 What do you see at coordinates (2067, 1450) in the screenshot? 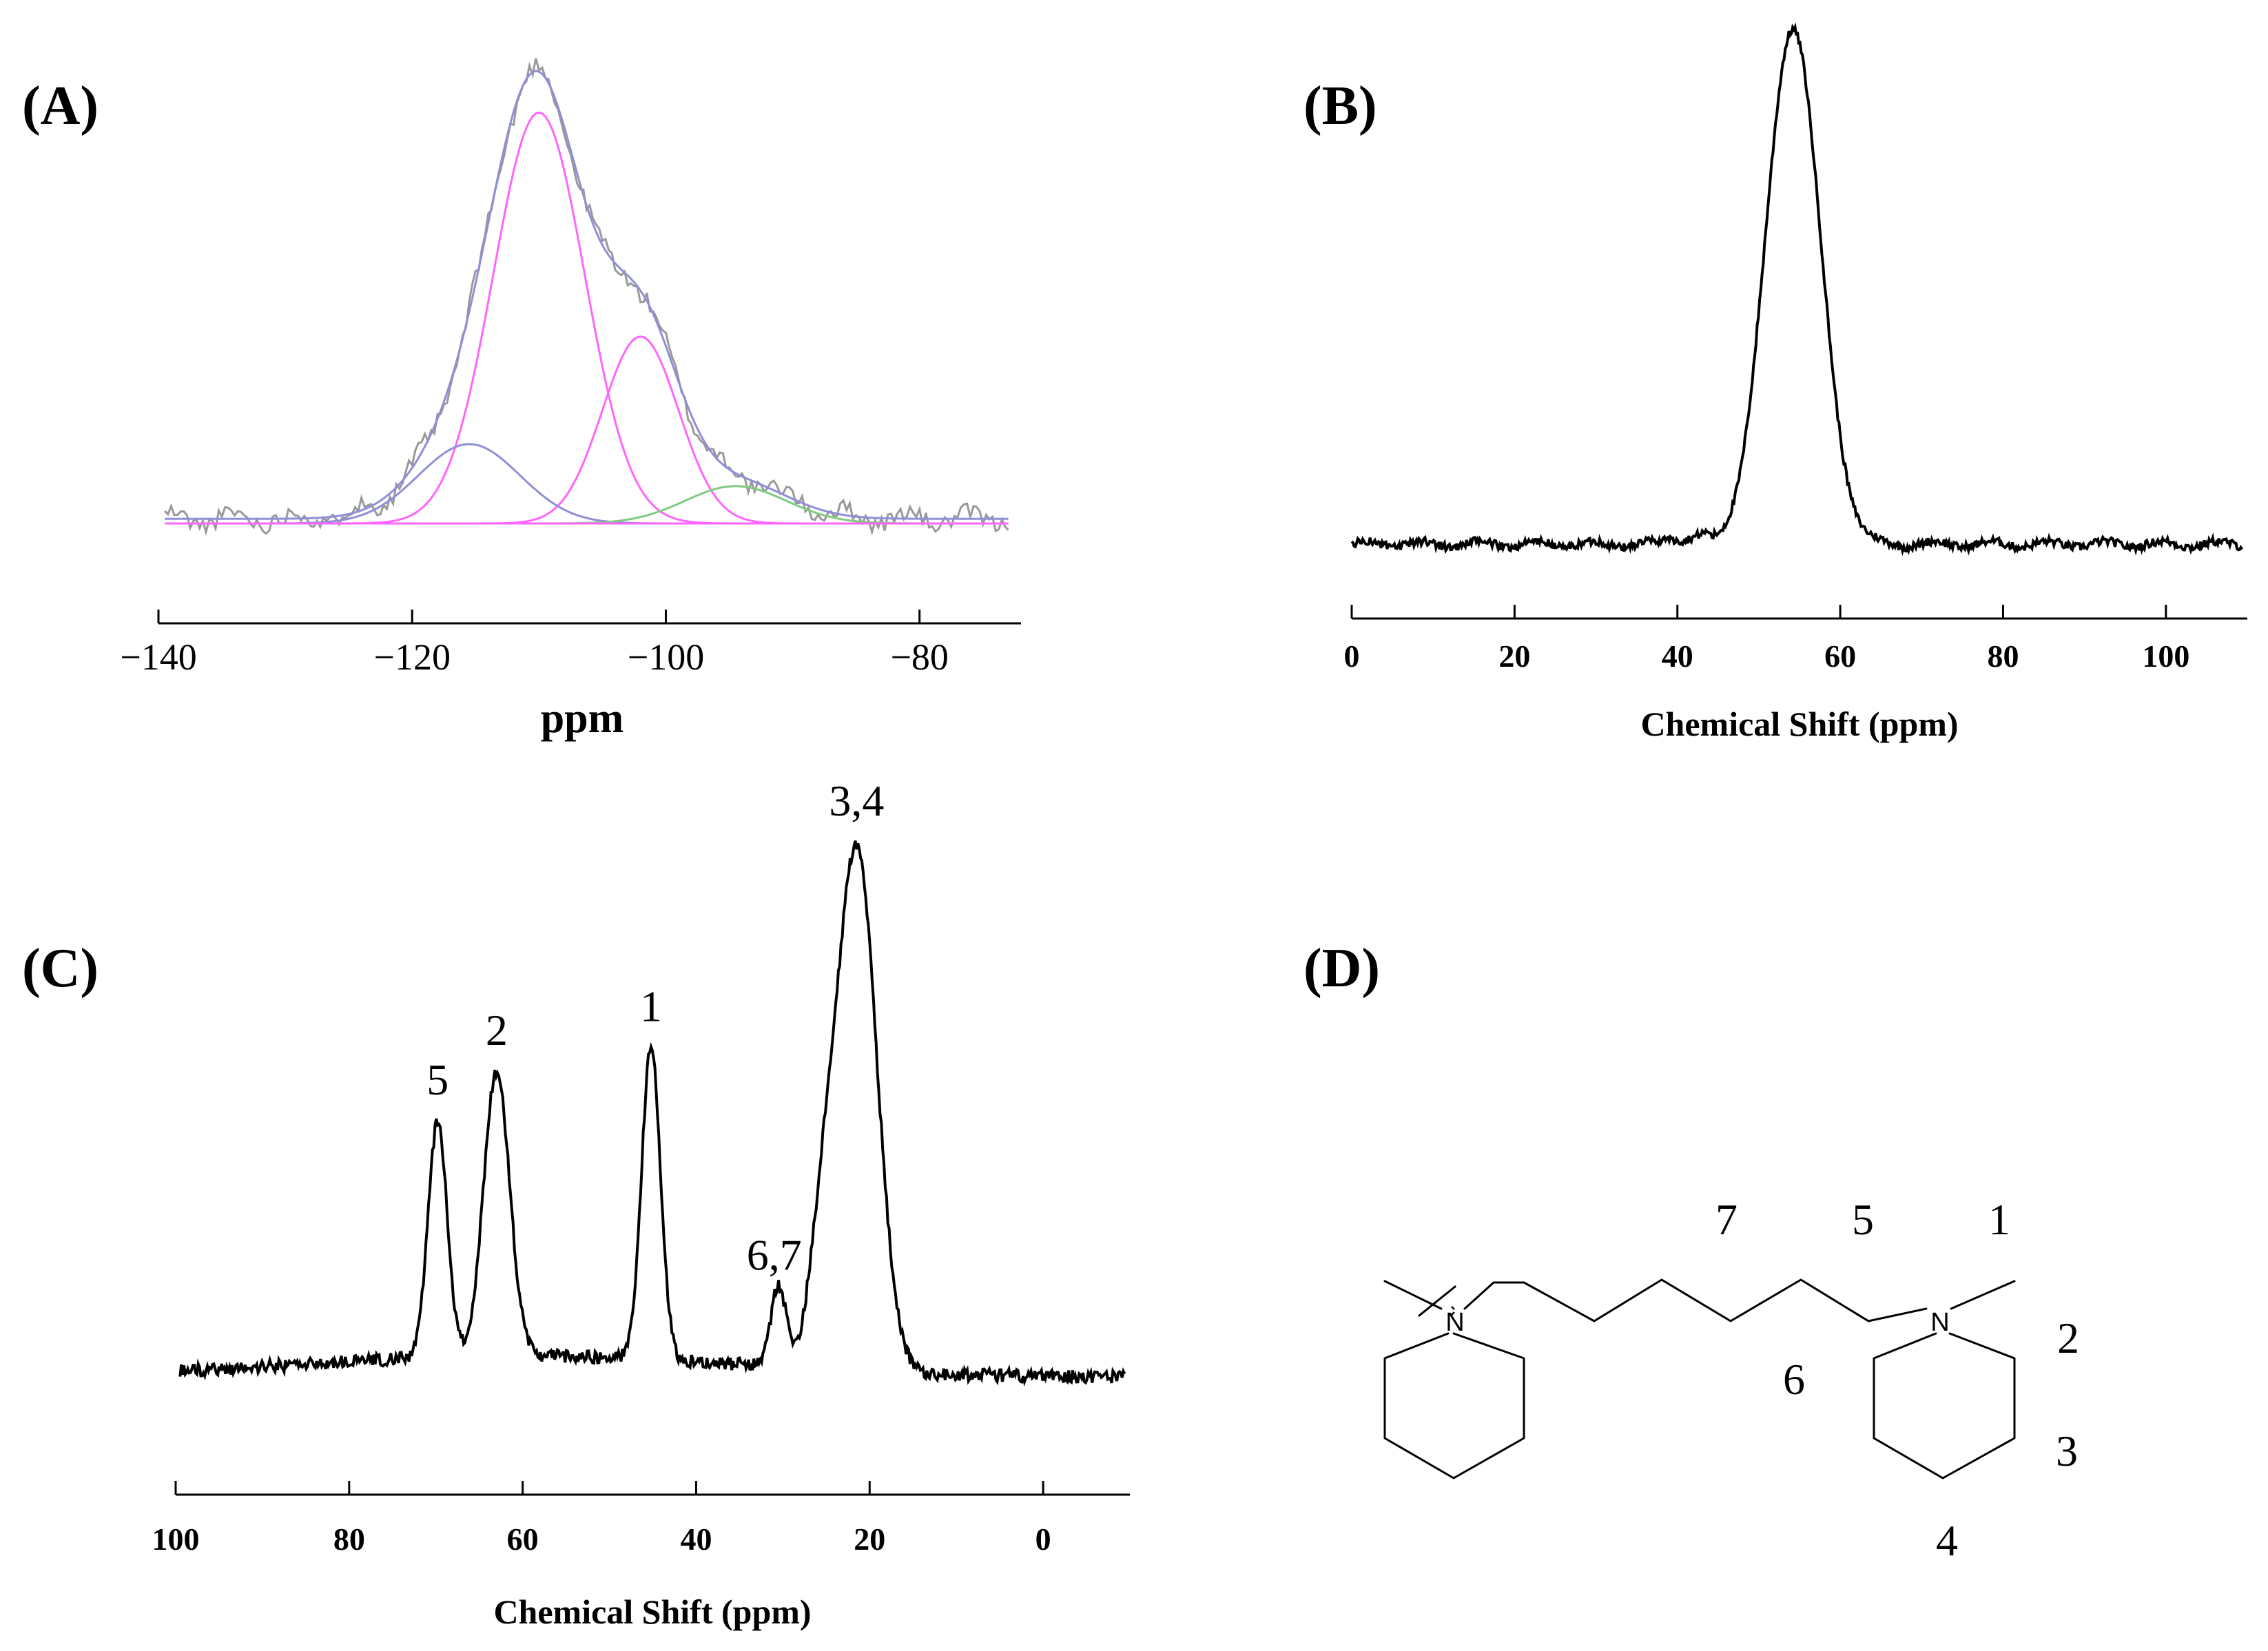
I see `carbon-label-3: 3` at bounding box center [2067, 1450].